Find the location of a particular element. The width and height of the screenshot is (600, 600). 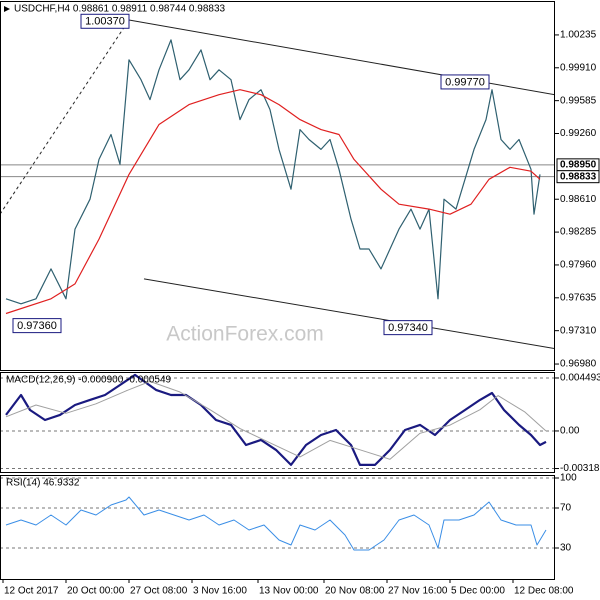

x-tick-label: 12 Dec 08:00 is located at coordinates (544, 591).